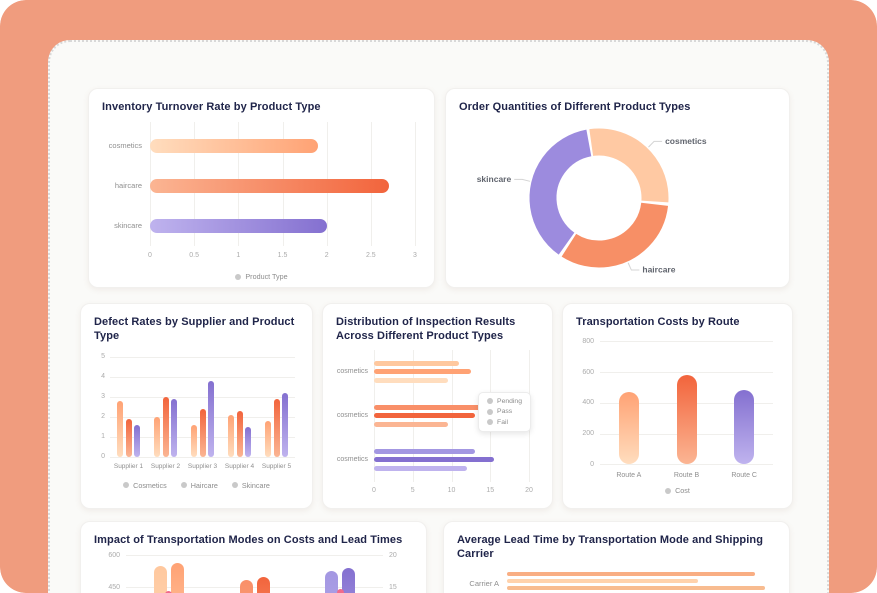  I want to click on legend-item: Skincare, so click(250, 485).